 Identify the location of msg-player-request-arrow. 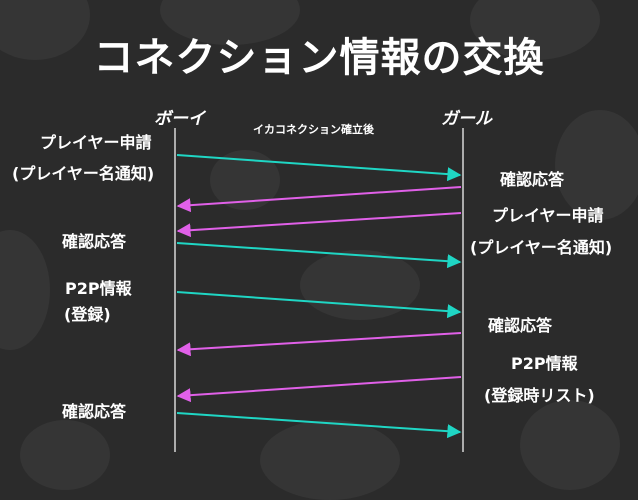
(319, 168).